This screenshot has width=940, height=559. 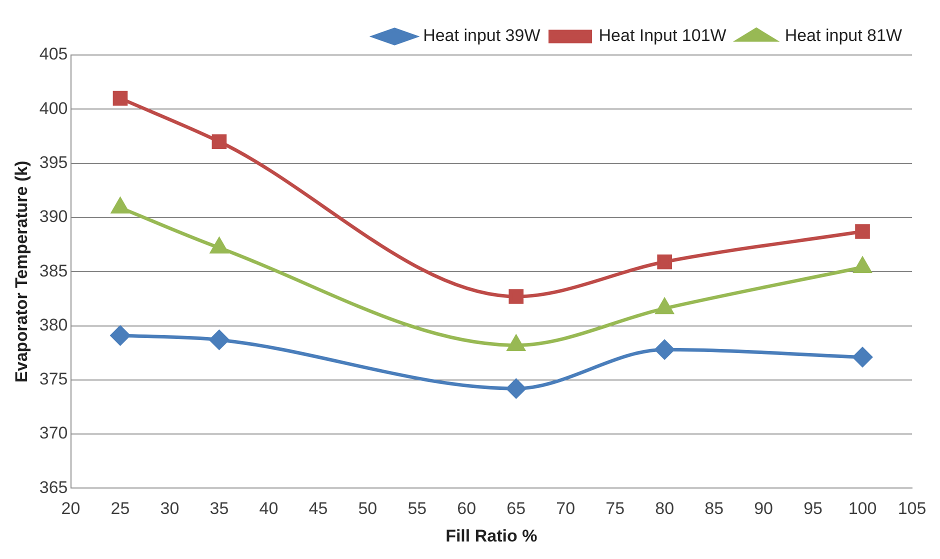 What do you see at coordinates (566, 508) in the screenshot?
I see `x-tick-label: 70` at bounding box center [566, 508].